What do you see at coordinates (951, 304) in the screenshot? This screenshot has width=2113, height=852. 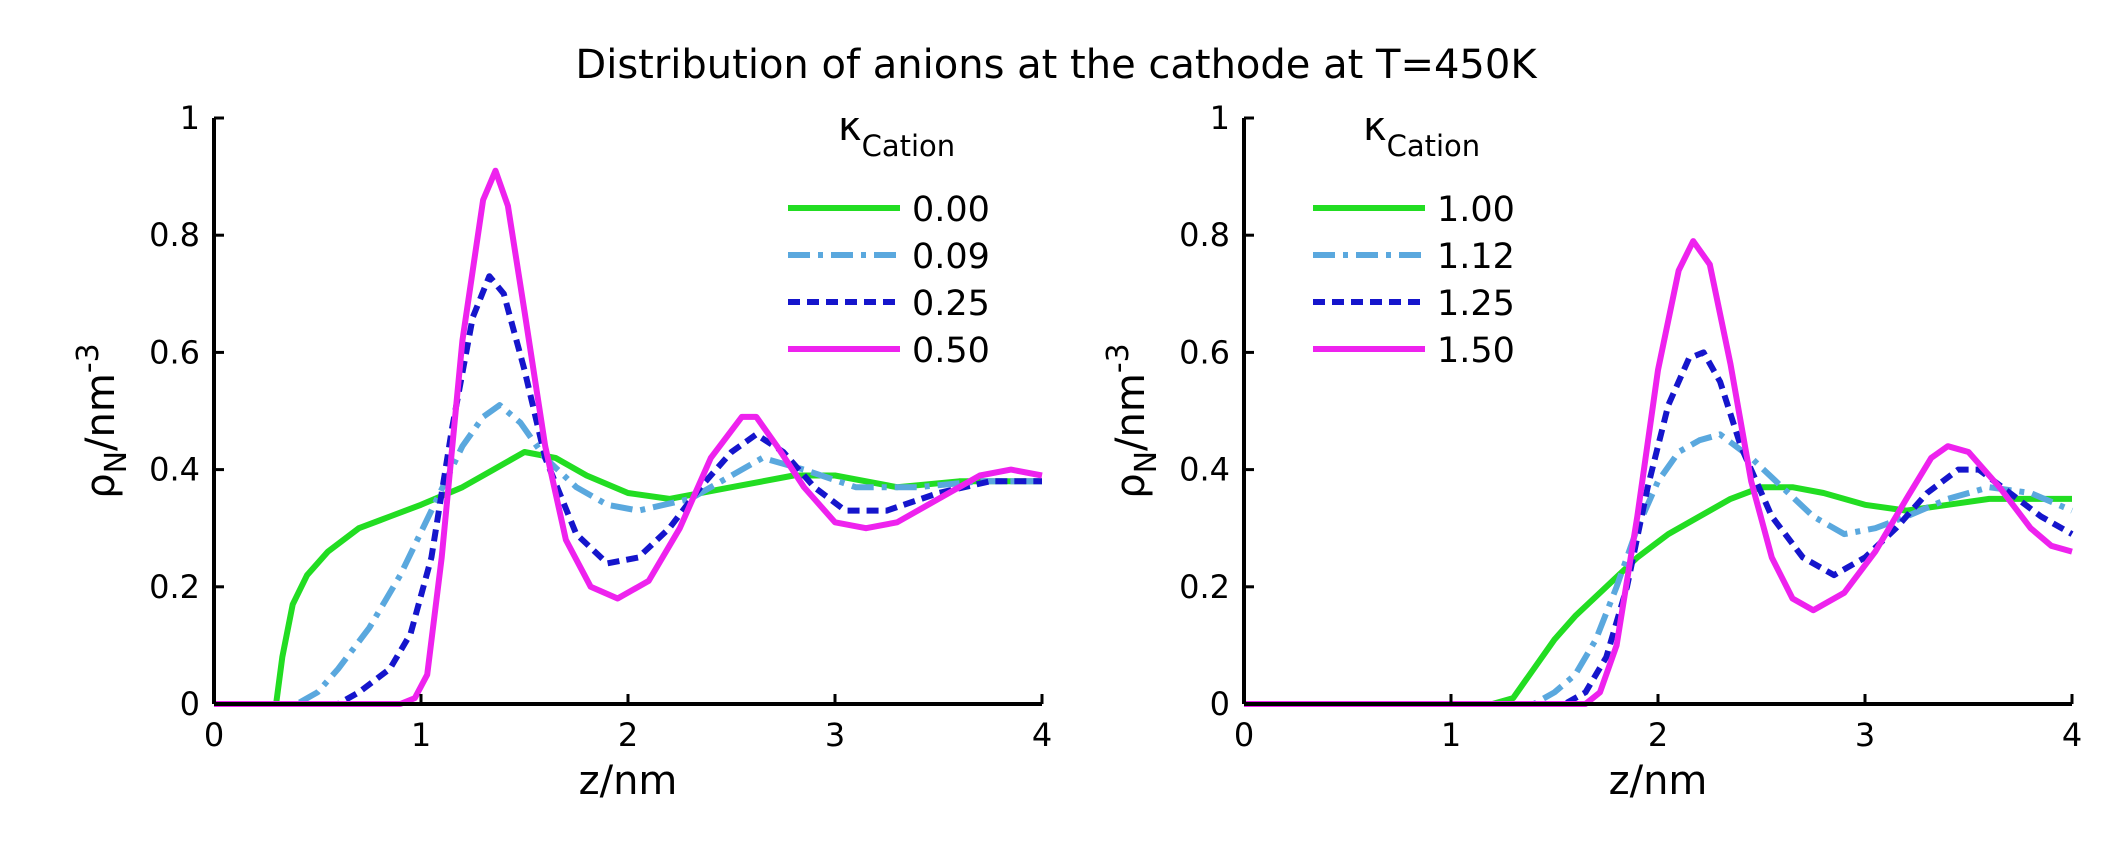 I see `legend-label-0.25: 0.25` at bounding box center [951, 304].